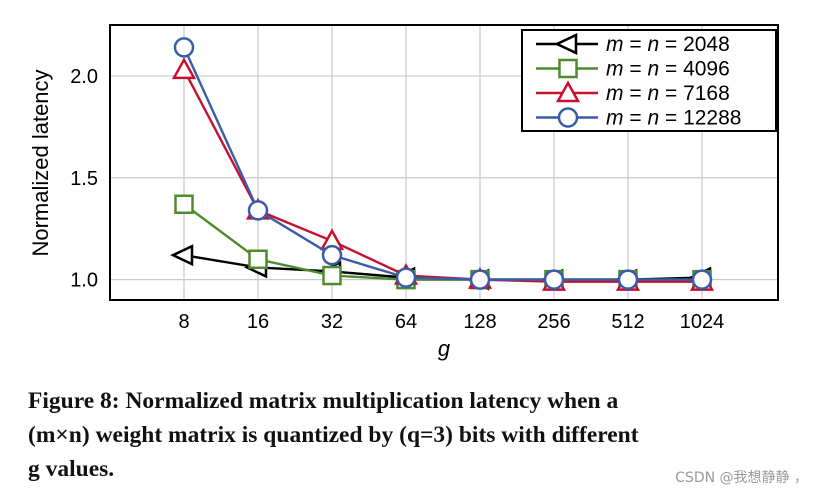 Image resolution: width=820 pixels, height=499 pixels. Describe the element at coordinates (741, 478) in the screenshot. I see `watermark: CSDN @我想静静 ，` at that location.